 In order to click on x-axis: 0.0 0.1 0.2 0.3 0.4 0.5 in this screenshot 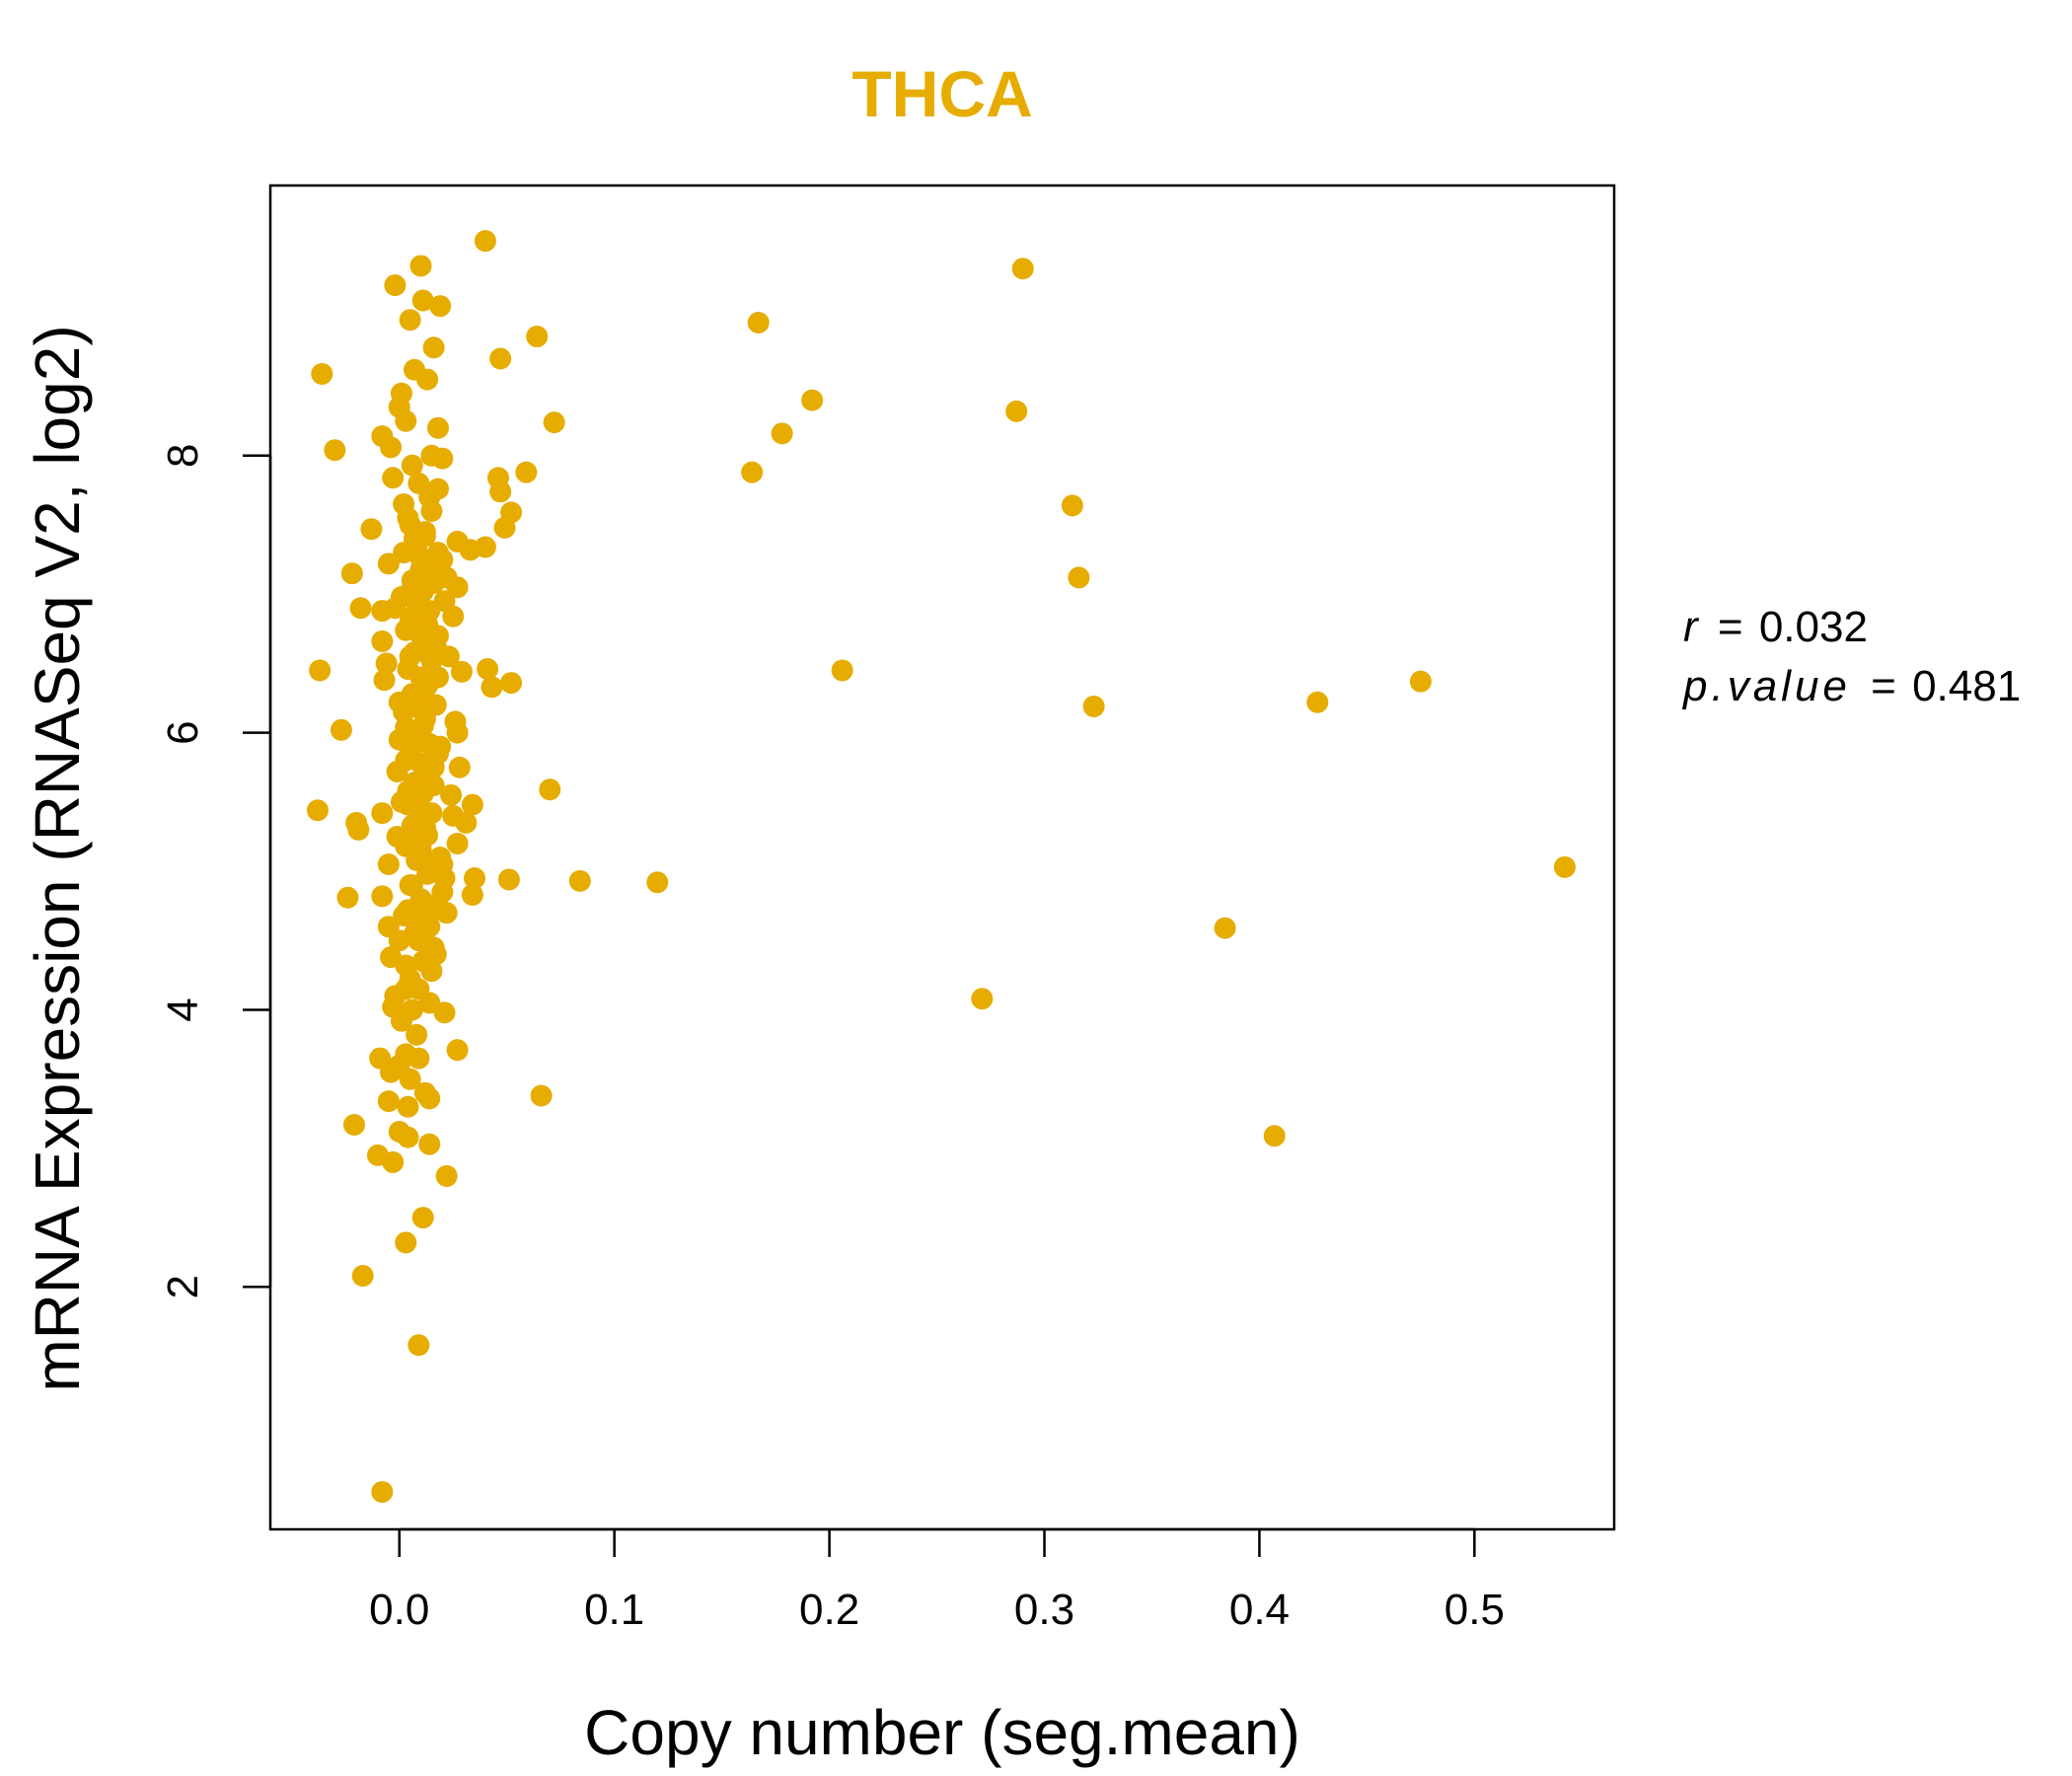, I will do `click(937, 1581)`.